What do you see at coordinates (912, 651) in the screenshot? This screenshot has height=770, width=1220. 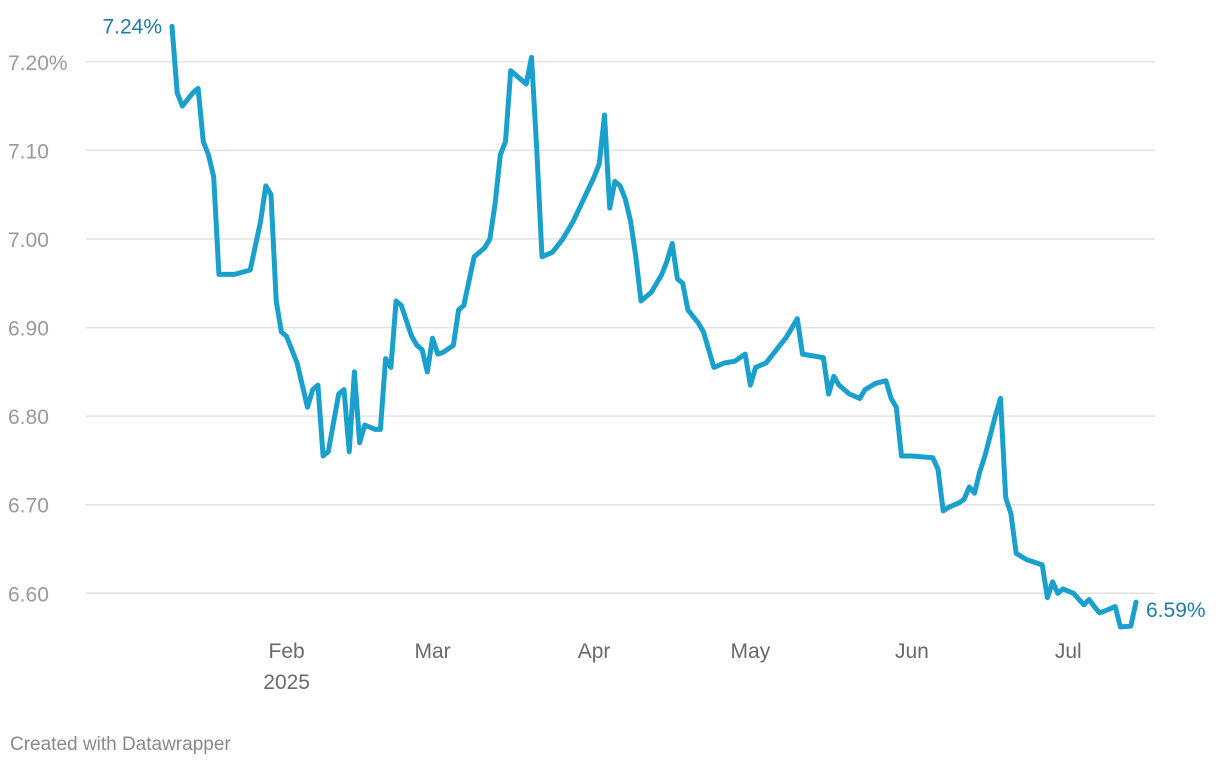 I see `x-tick-label: Jun` at bounding box center [912, 651].